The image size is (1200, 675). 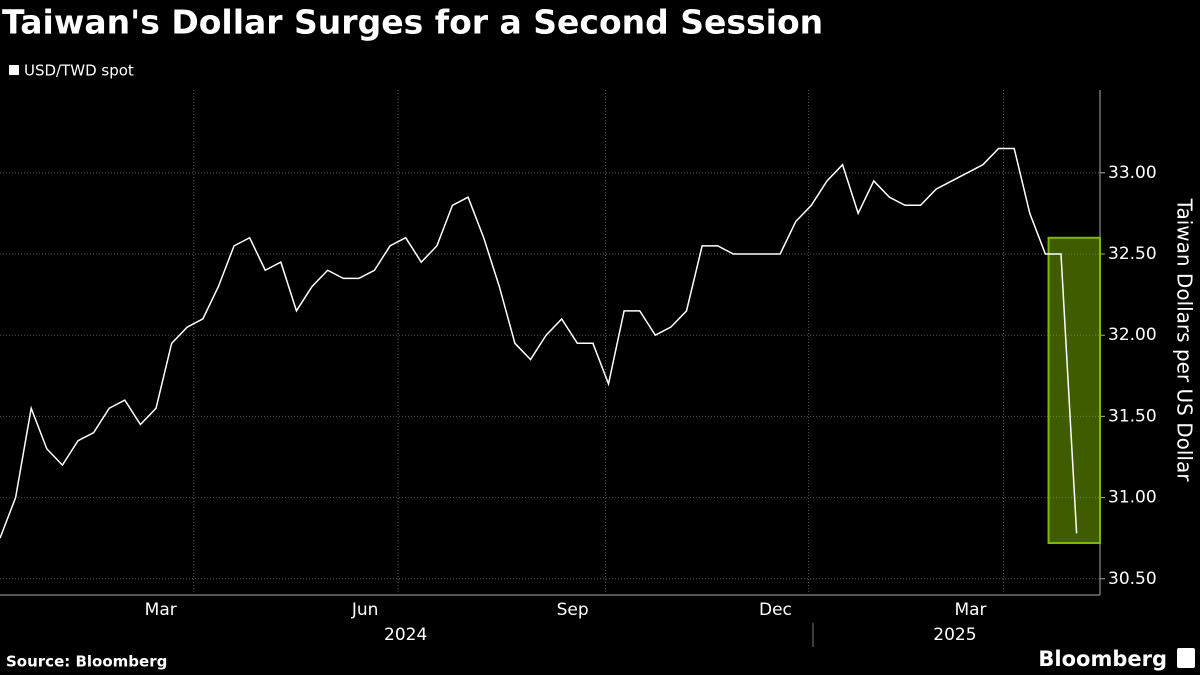 I want to click on legend-label: USD/TWD spot, so click(x=79, y=71).